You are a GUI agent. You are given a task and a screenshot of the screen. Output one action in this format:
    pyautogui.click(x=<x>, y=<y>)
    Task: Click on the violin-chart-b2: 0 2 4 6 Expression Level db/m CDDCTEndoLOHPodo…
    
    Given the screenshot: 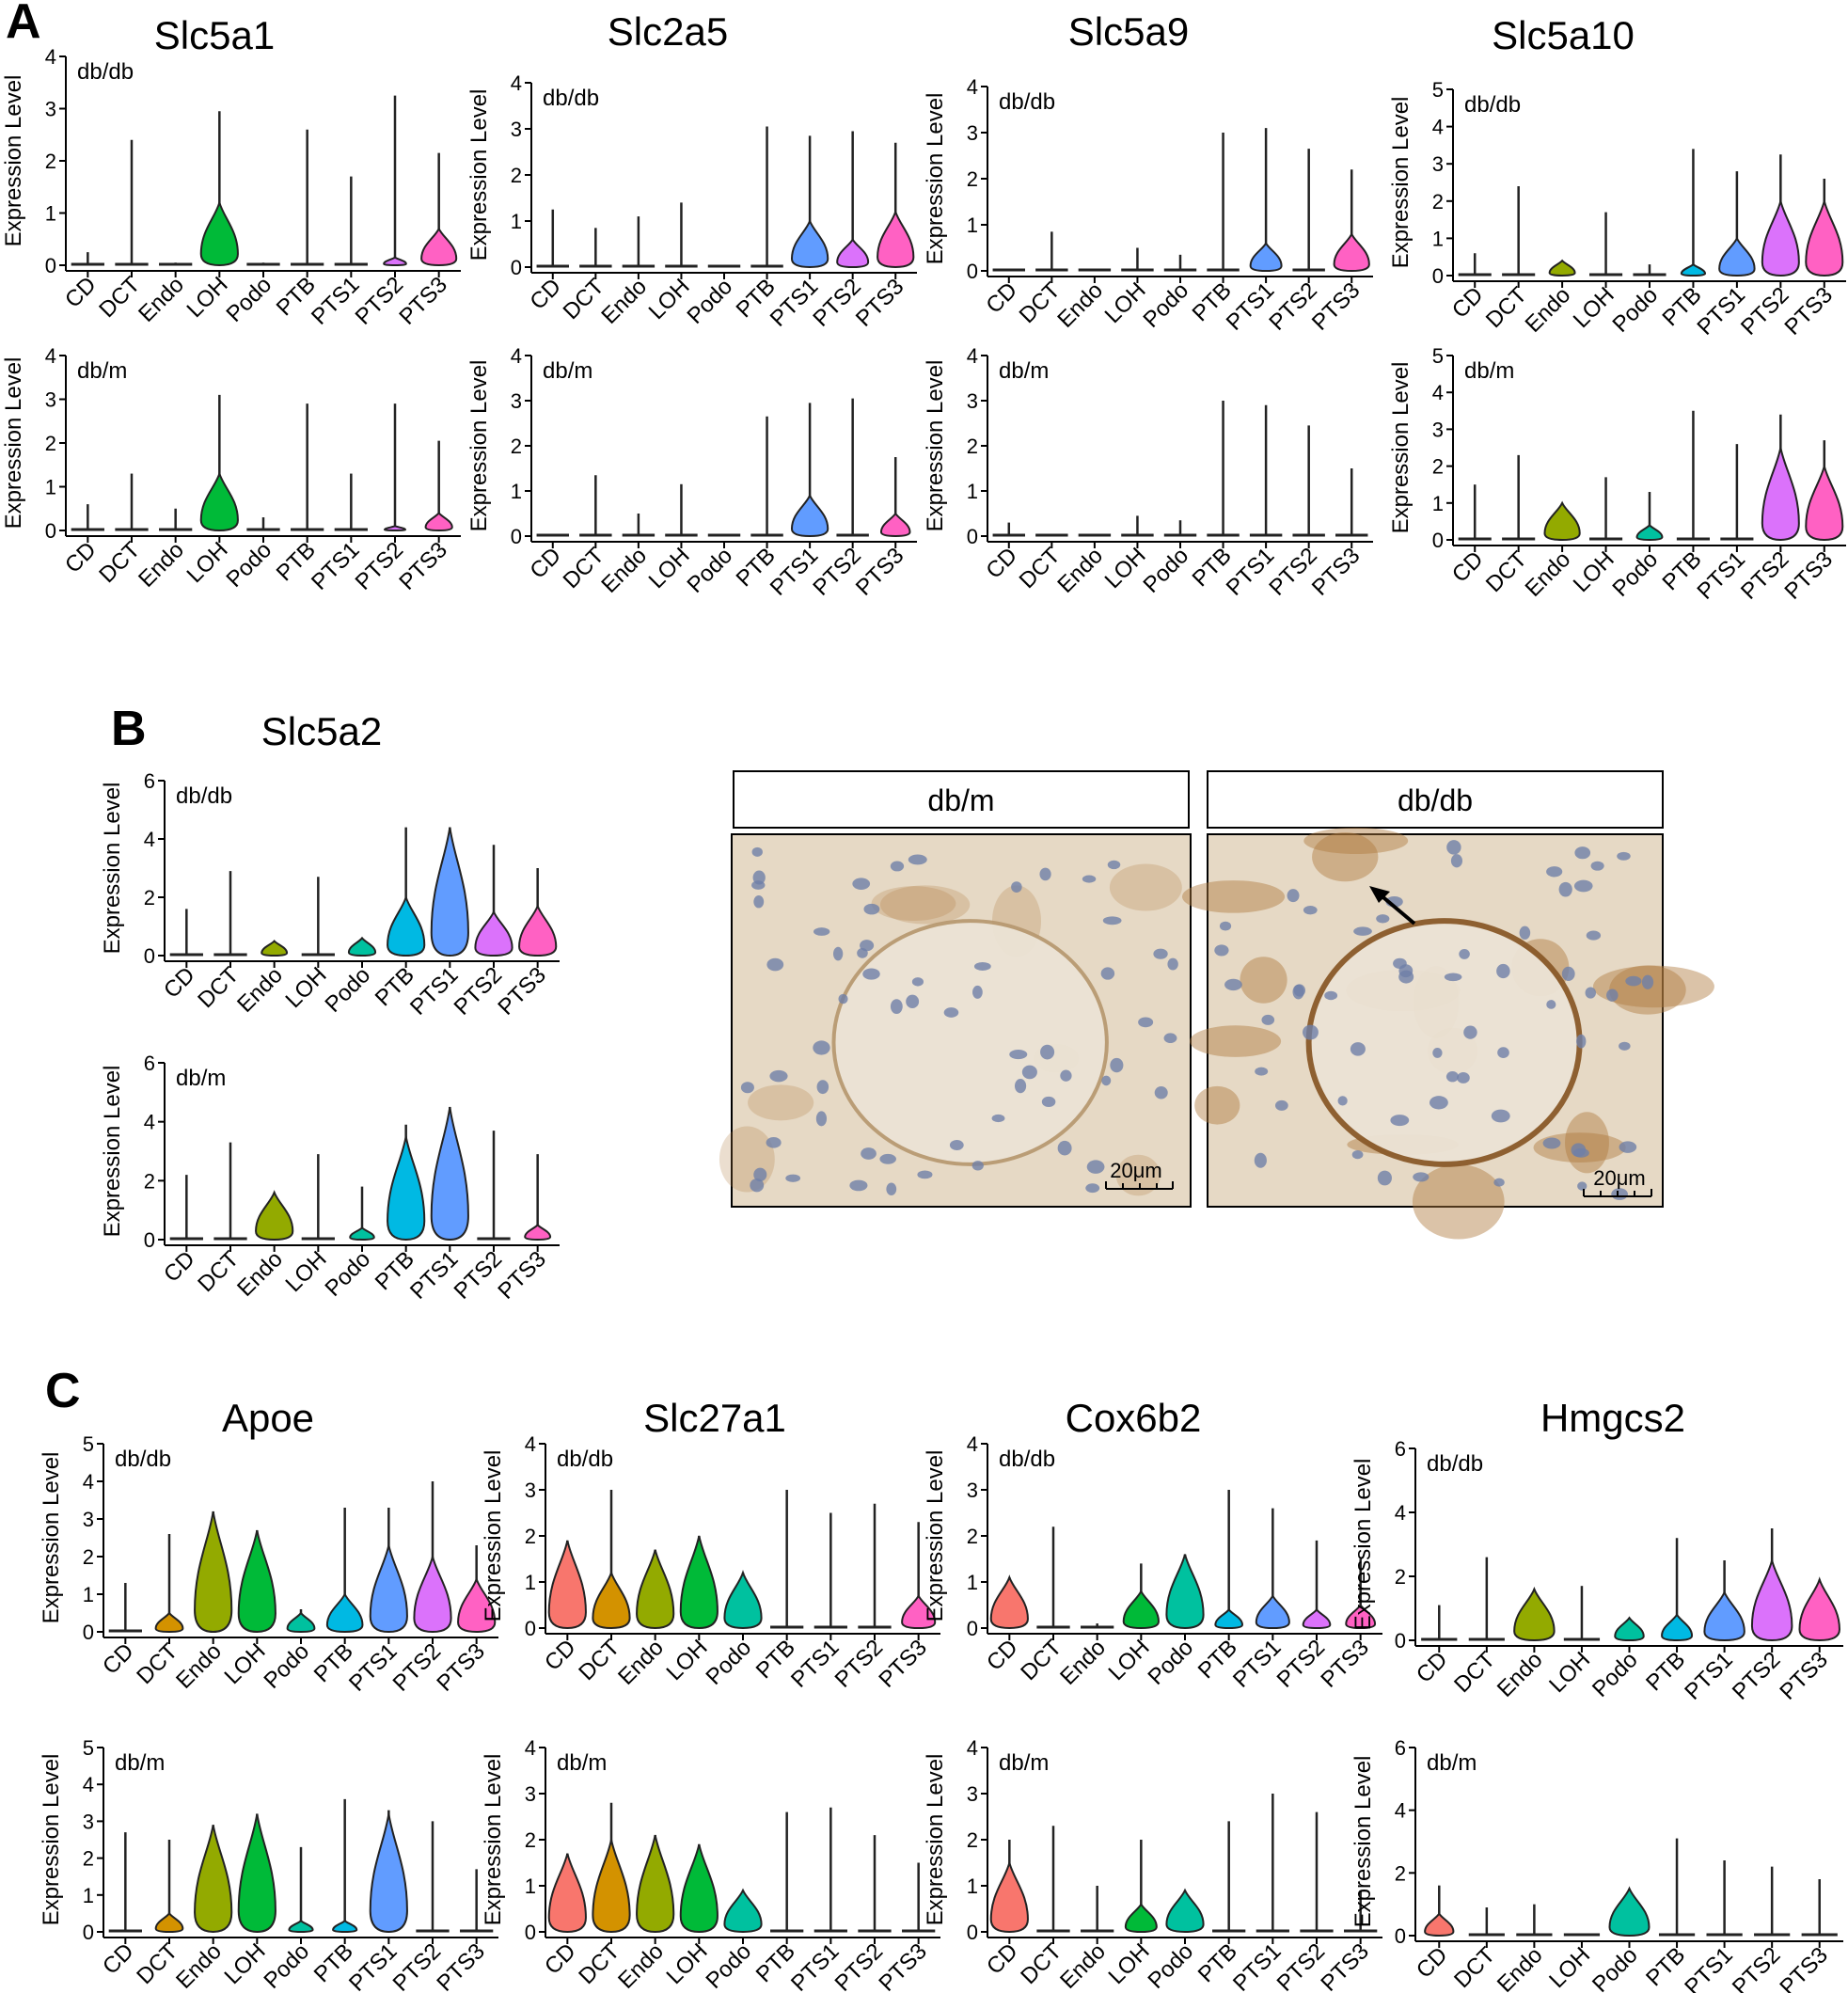 What is the action you would take?
    pyautogui.click(x=330, y=1178)
    